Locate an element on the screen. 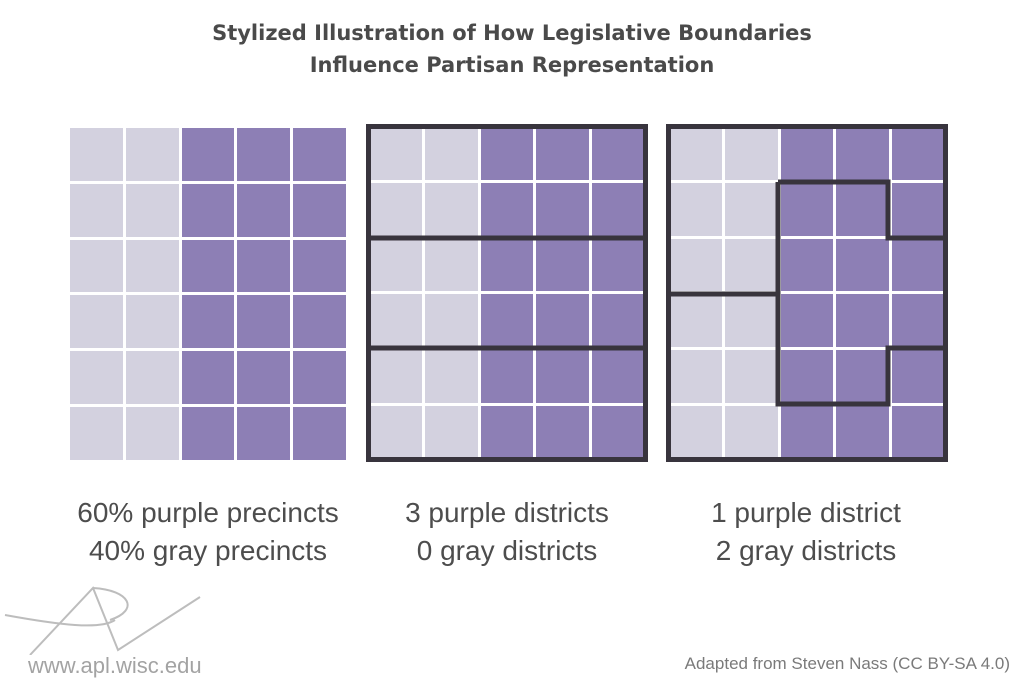 The image size is (1024, 689). district-outer-boundary is located at coordinates (507, 293).